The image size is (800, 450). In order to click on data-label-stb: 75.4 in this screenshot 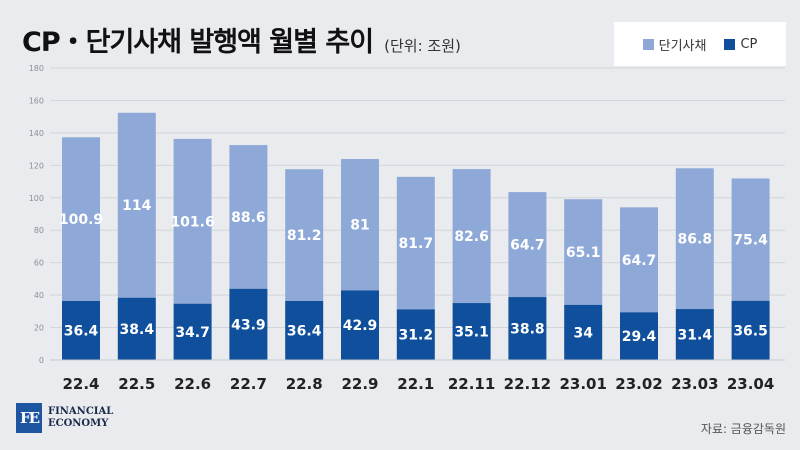, I will do `click(750, 241)`.